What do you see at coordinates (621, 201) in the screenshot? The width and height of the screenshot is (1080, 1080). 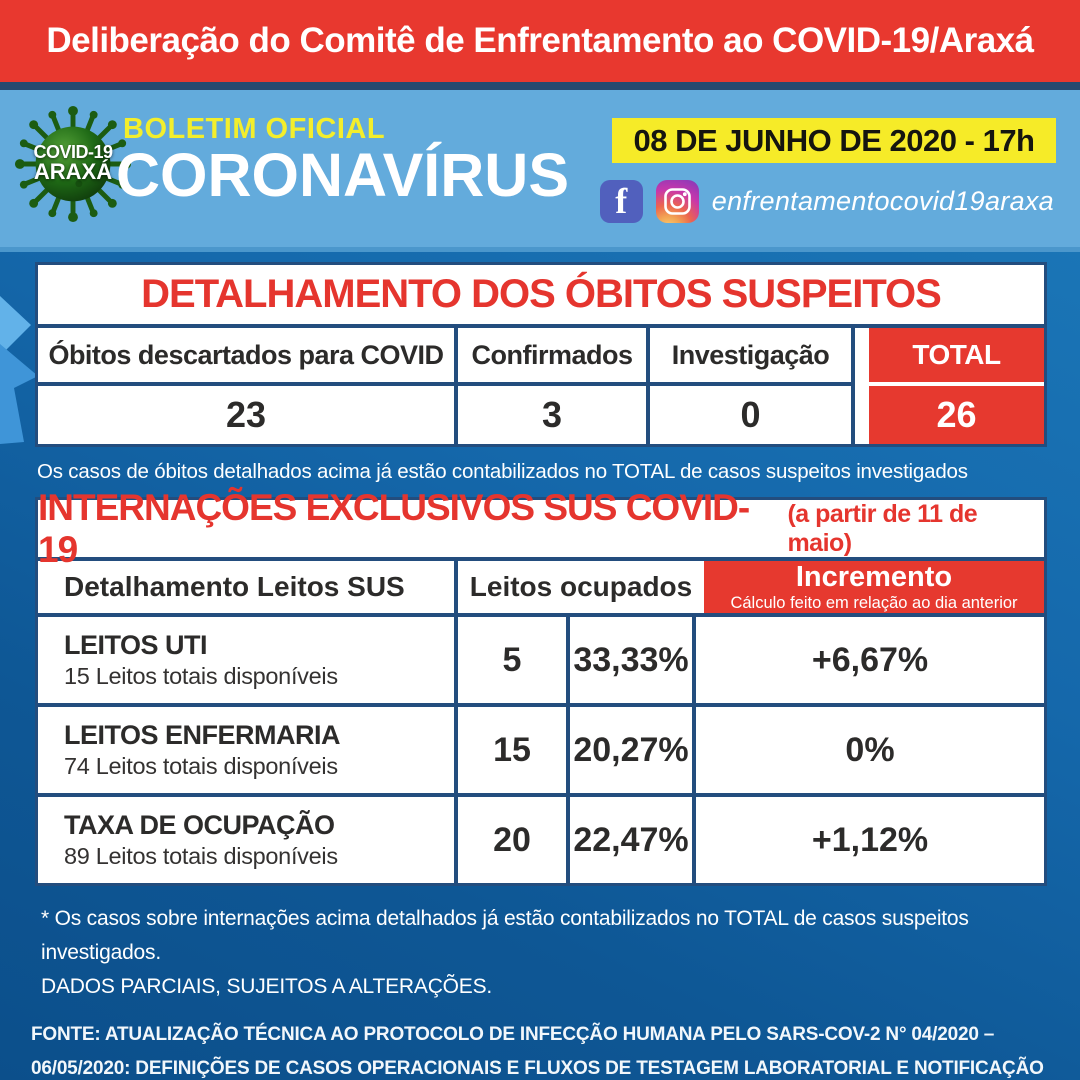 I see `facebook-icon: f` at bounding box center [621, 201].